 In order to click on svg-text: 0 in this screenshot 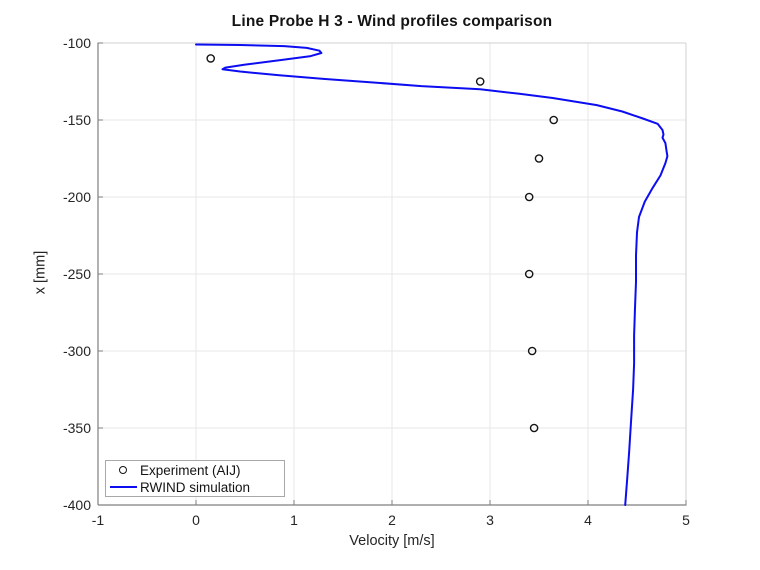, I will do `click(196, 520)`.